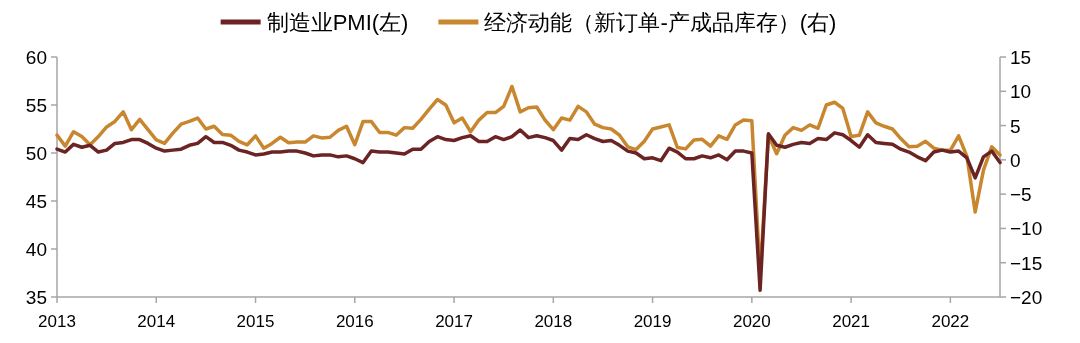  I want to click on legend-label: 经济动能（新订单-产成品库存）(右), so click(660, 22).